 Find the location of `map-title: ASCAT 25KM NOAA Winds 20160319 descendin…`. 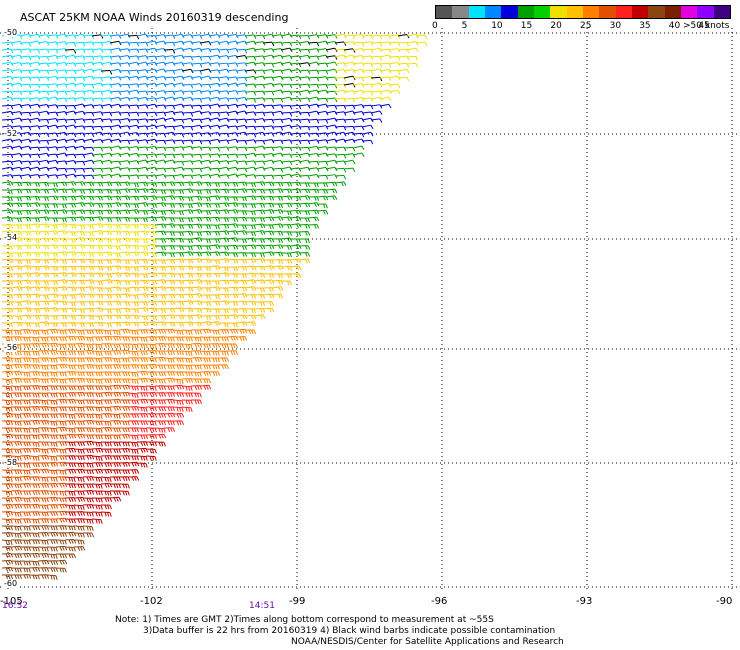

map-title: ASCAT 25KM NOAA Winds 20160319 descendin… is located at coordinates (154, 17).